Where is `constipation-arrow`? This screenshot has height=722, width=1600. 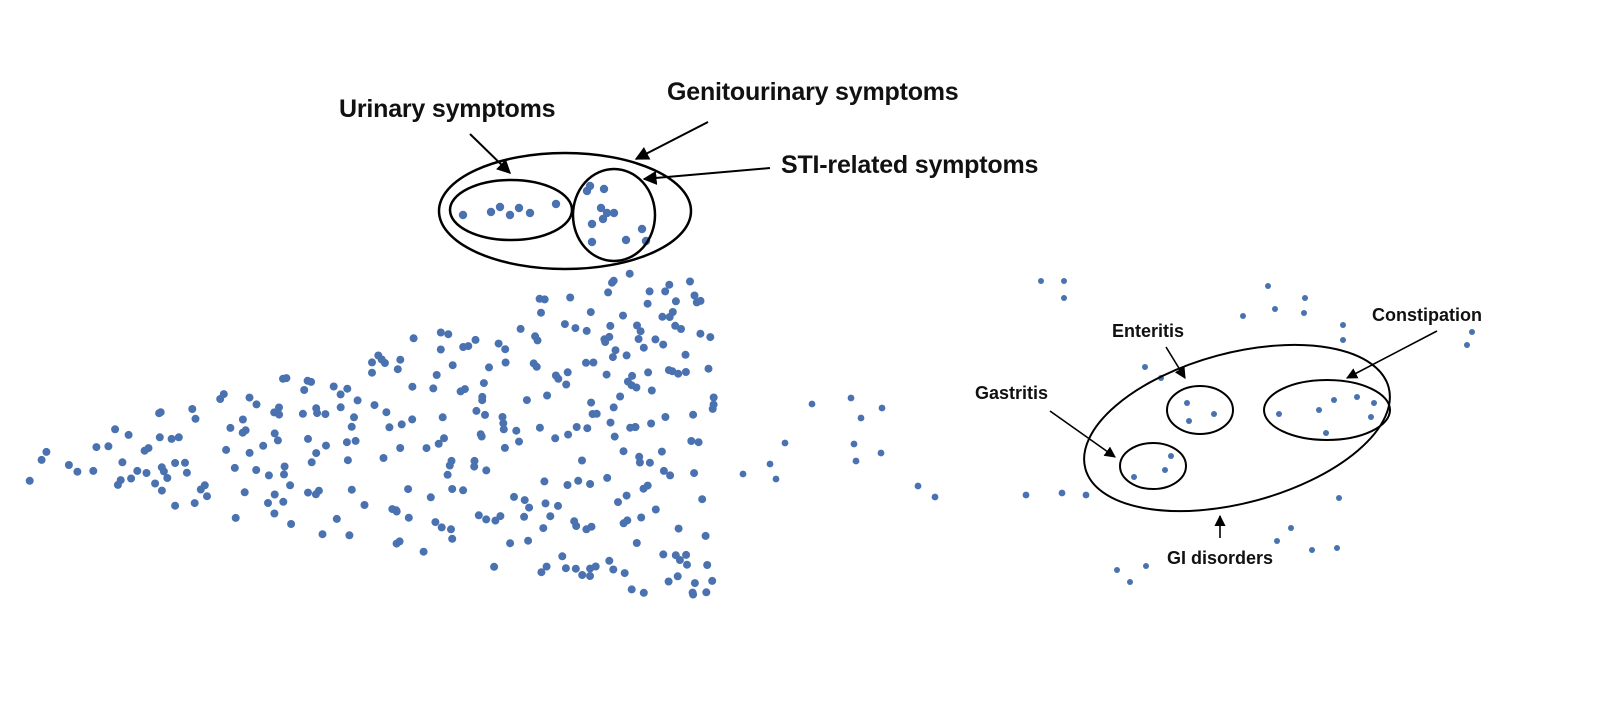
constipation-arrow is located at coordinates (1392, 354).